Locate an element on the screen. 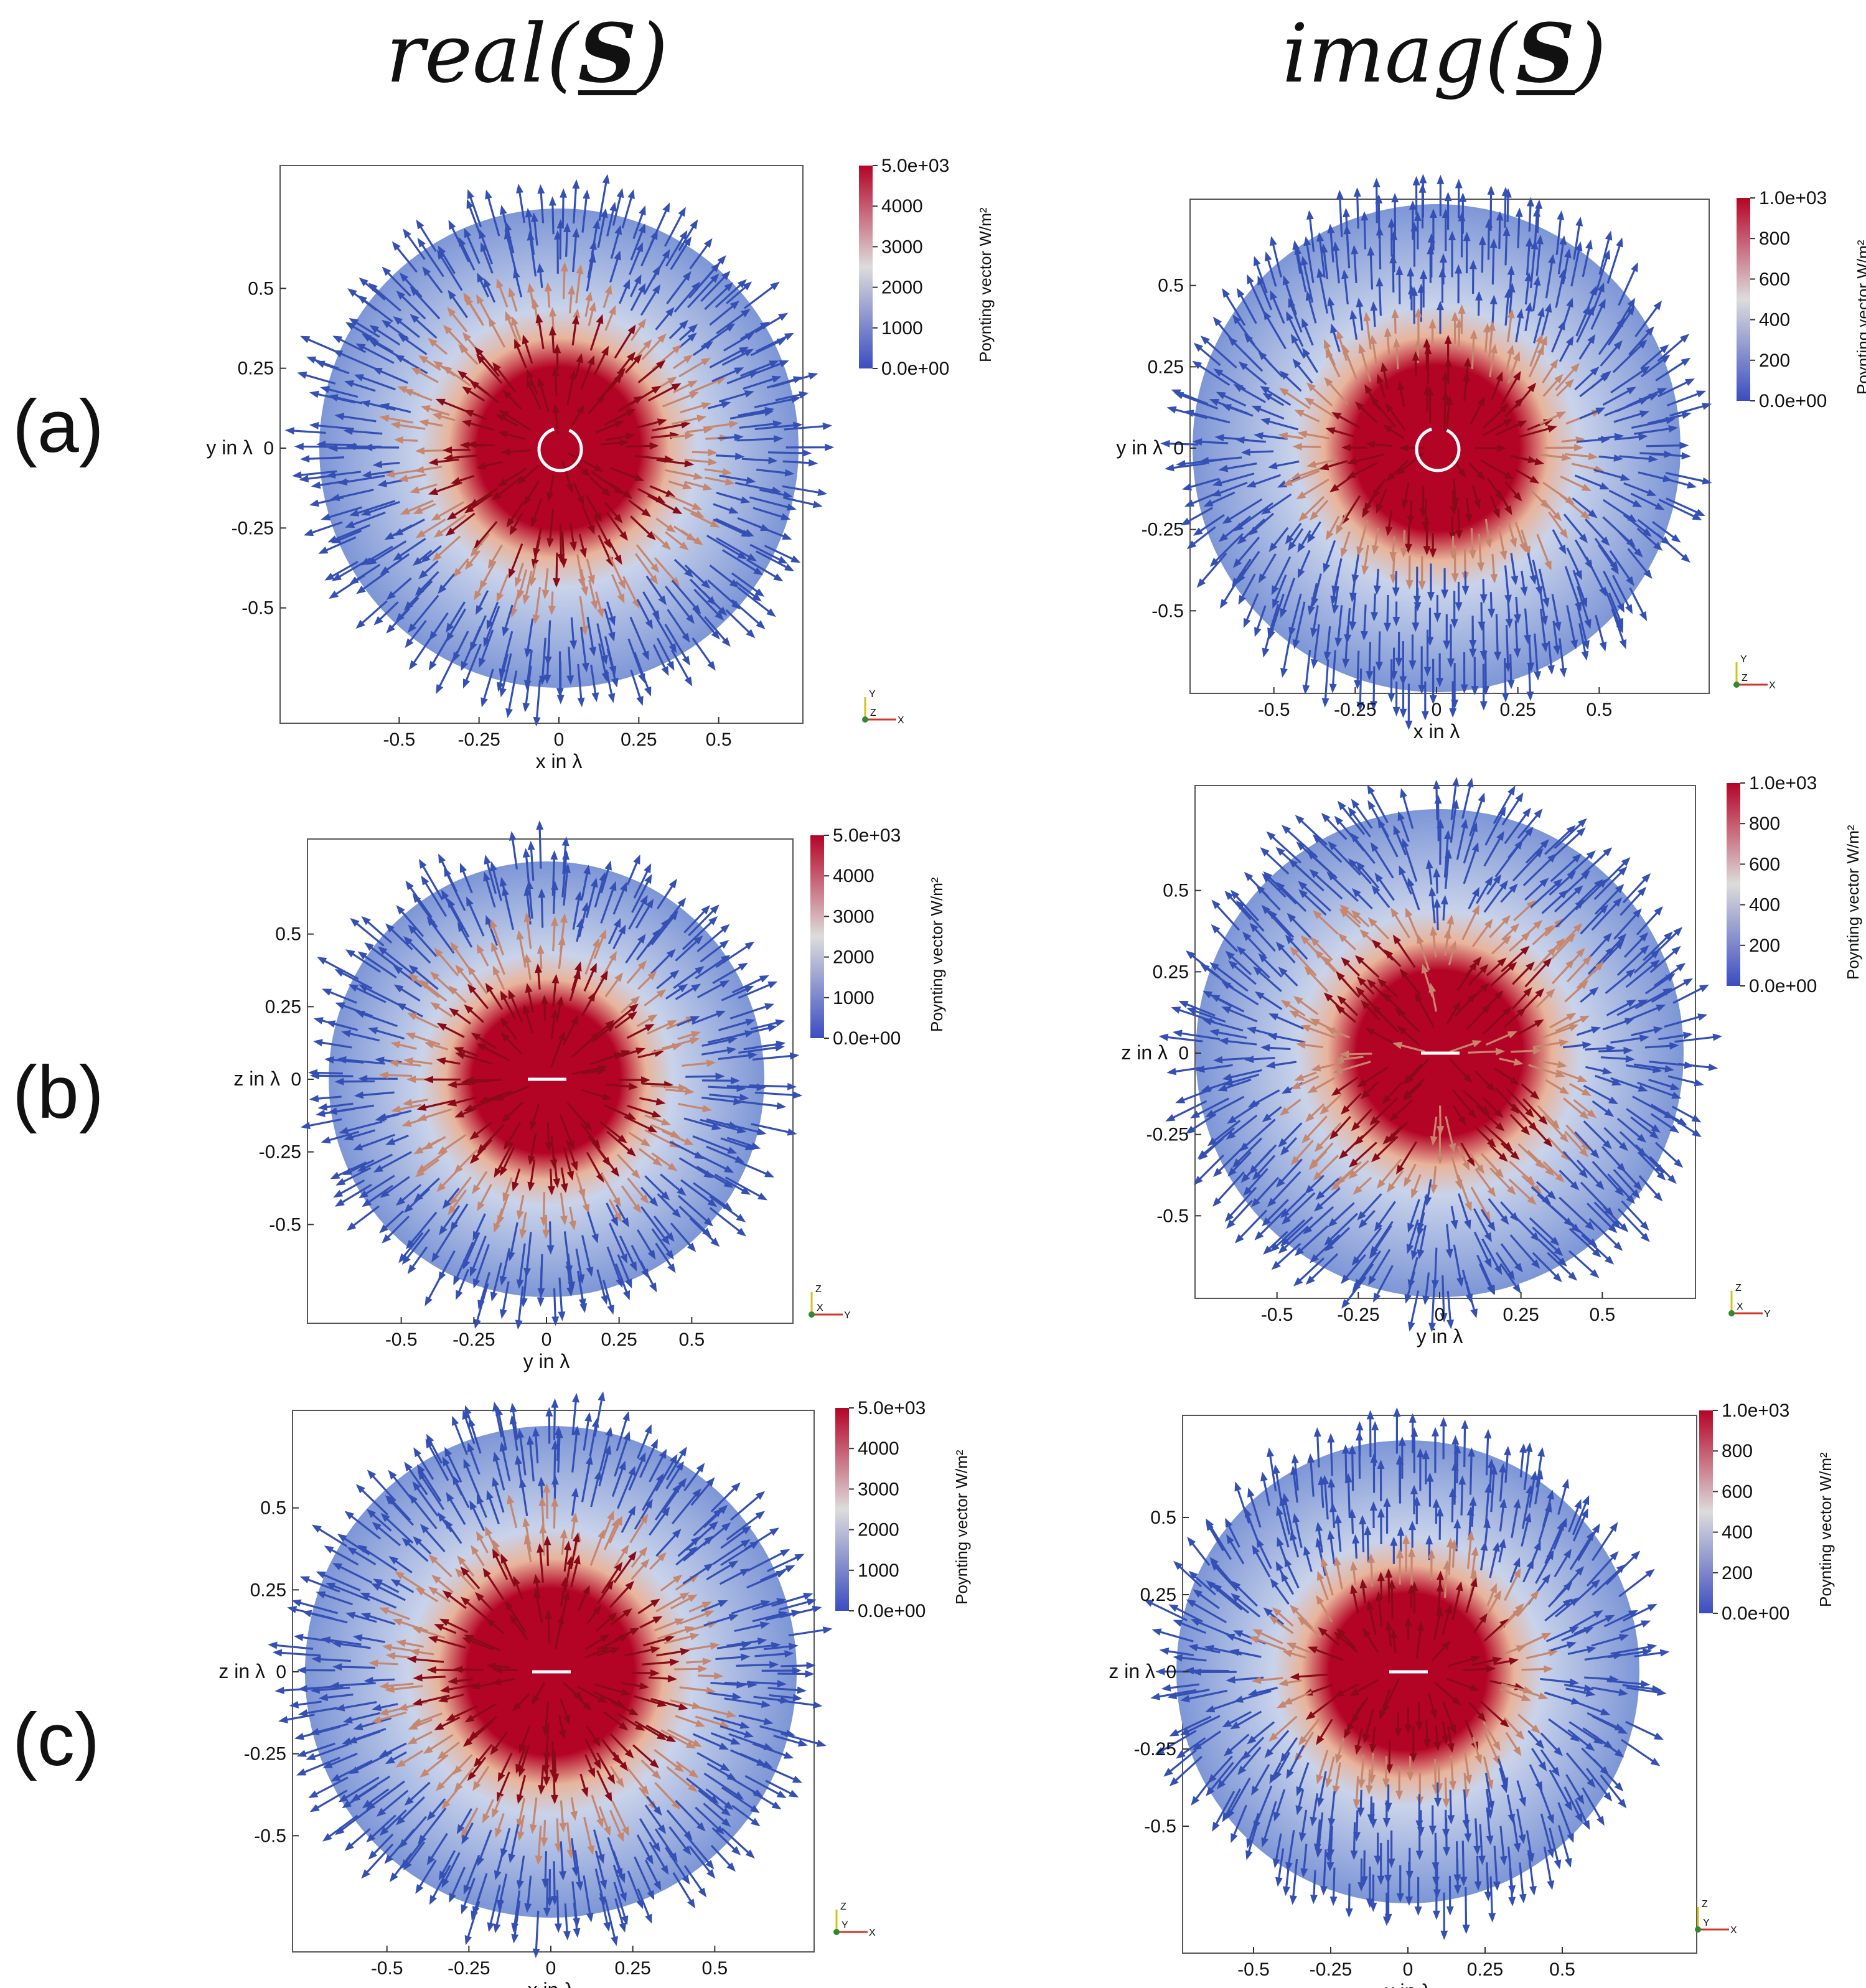 This screenshot has height=1988, width=1866. orientation-triad: ZYX is located at coordinates (830, 1302).